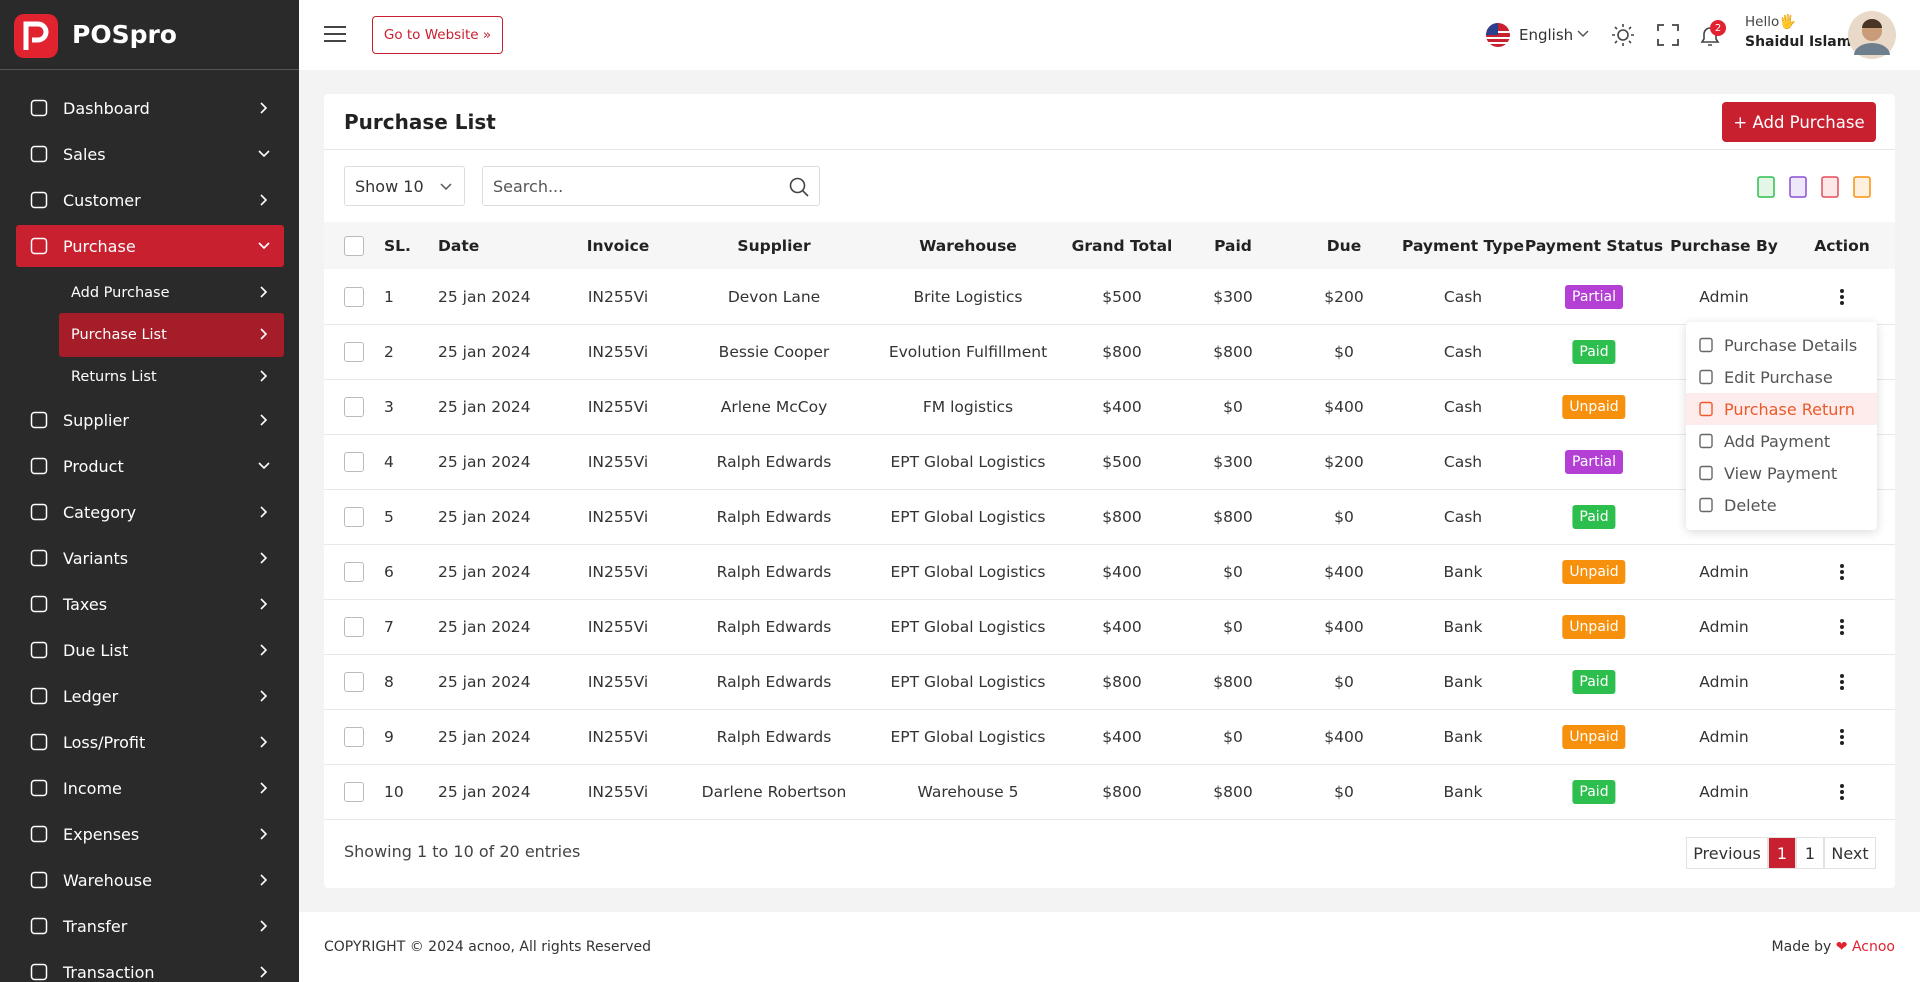  I want to click on language: English, so click(1546, 35).